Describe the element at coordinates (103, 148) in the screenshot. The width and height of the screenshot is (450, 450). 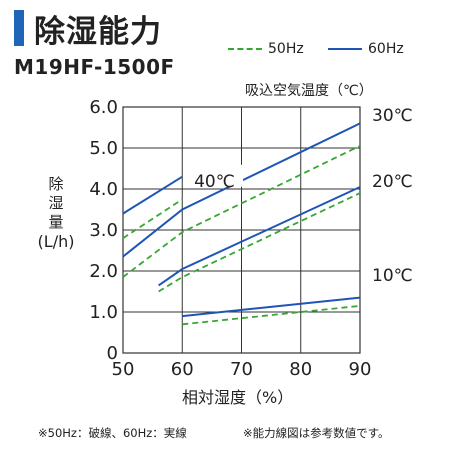
I see `y-tick-label: 5.0` at that location.